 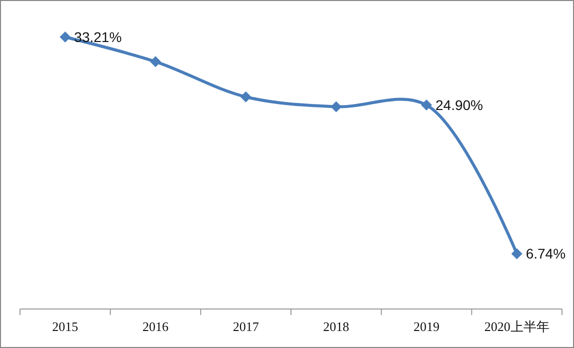 I want to click on x-tick-label: 2015, so click(x=65, y=326).